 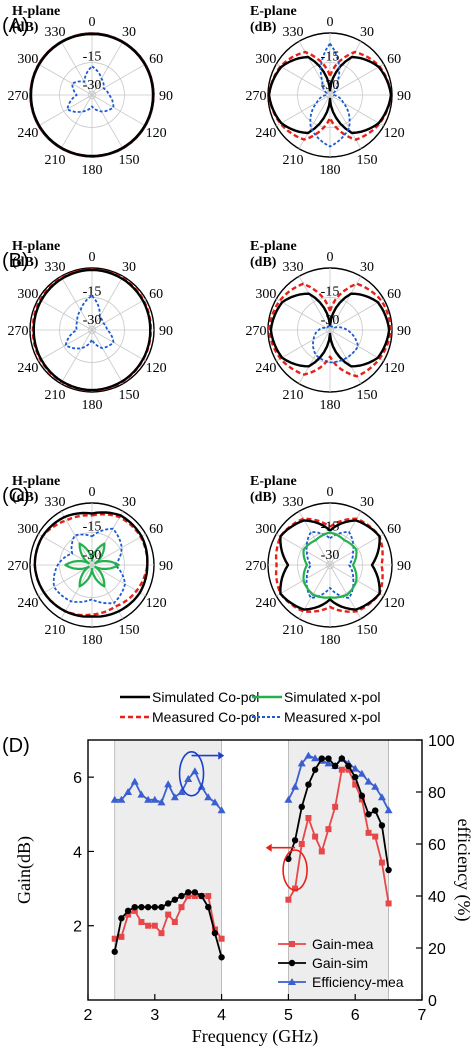 I want to click on y-tick-label: 2, so click(x=77, y=927).